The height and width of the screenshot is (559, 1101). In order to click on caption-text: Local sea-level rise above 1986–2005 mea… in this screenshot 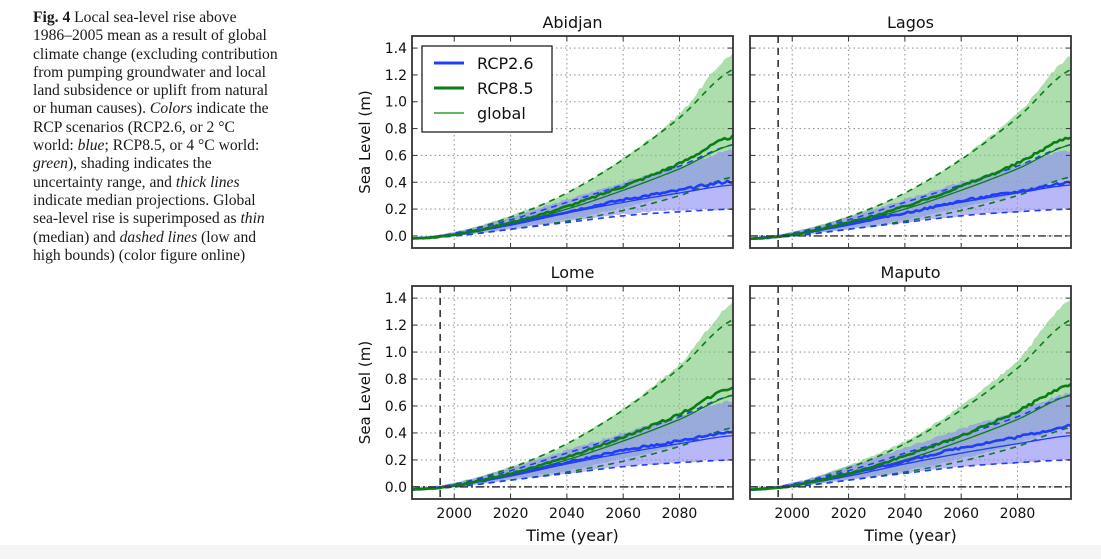, I will do `click(155, 63)`.